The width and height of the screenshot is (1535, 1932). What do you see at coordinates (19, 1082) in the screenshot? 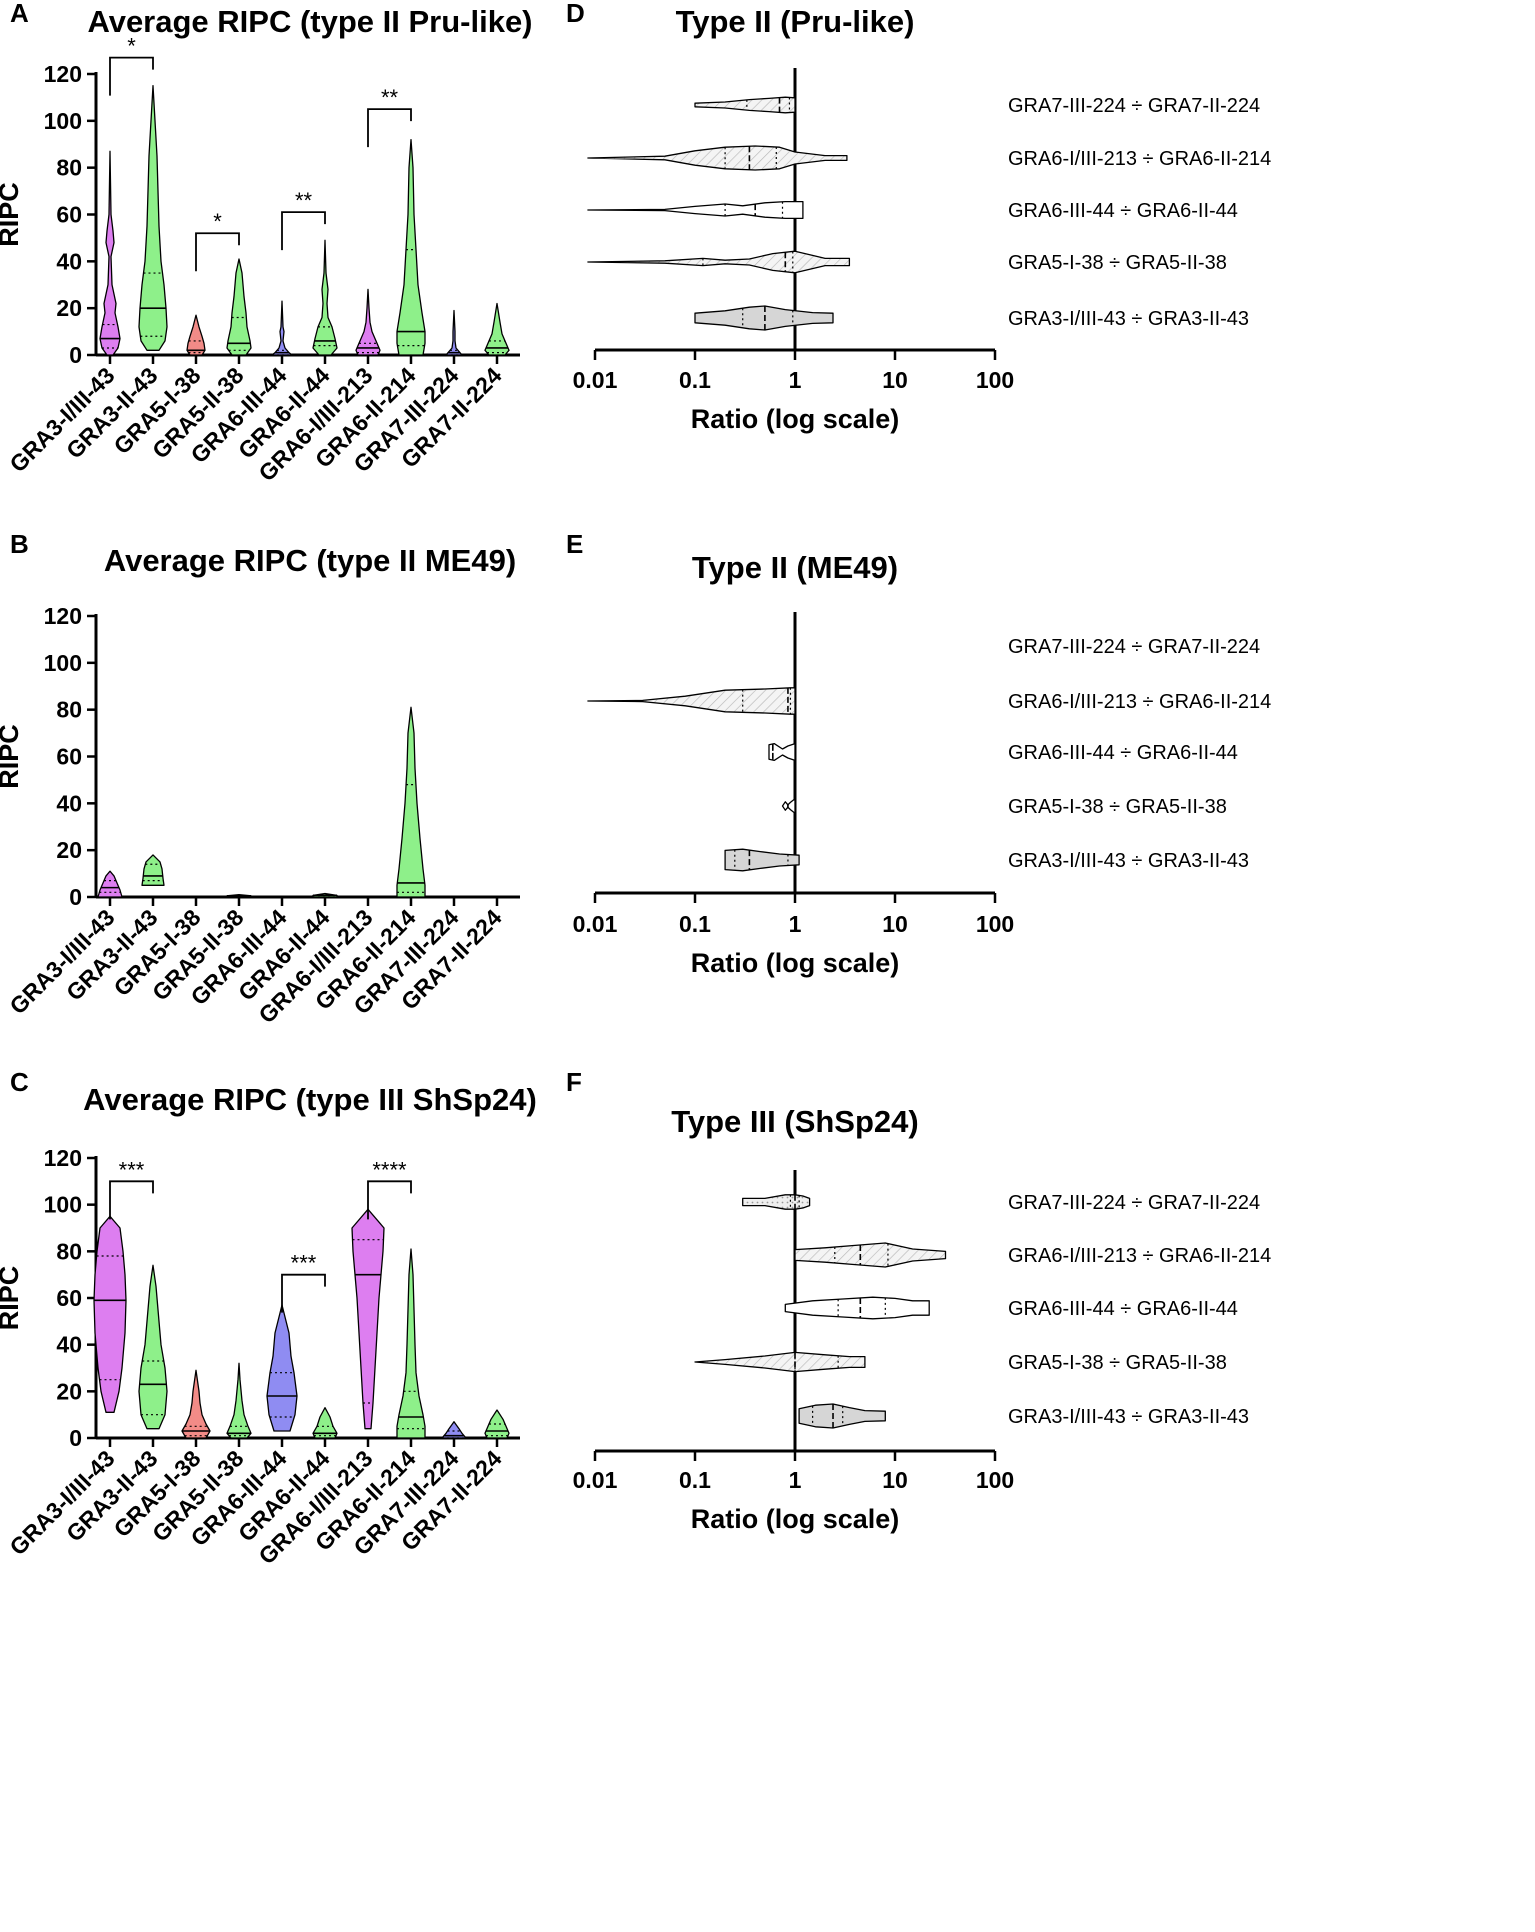
I see `panel-letter: C` at bounding box center [19, 1082].